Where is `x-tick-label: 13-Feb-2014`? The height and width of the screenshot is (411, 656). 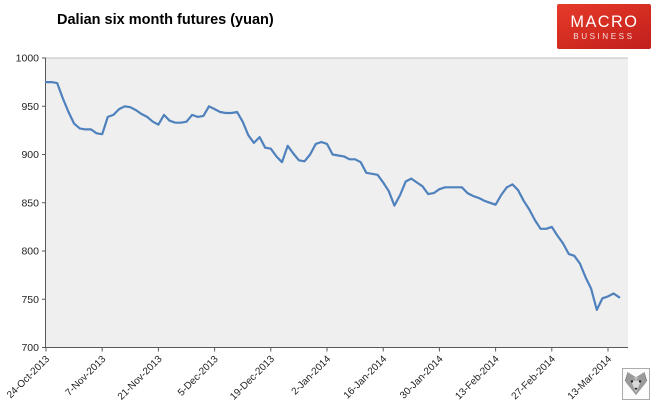
x-tick-label: 13-Feb-2014 is located at coordinates (477, 378).